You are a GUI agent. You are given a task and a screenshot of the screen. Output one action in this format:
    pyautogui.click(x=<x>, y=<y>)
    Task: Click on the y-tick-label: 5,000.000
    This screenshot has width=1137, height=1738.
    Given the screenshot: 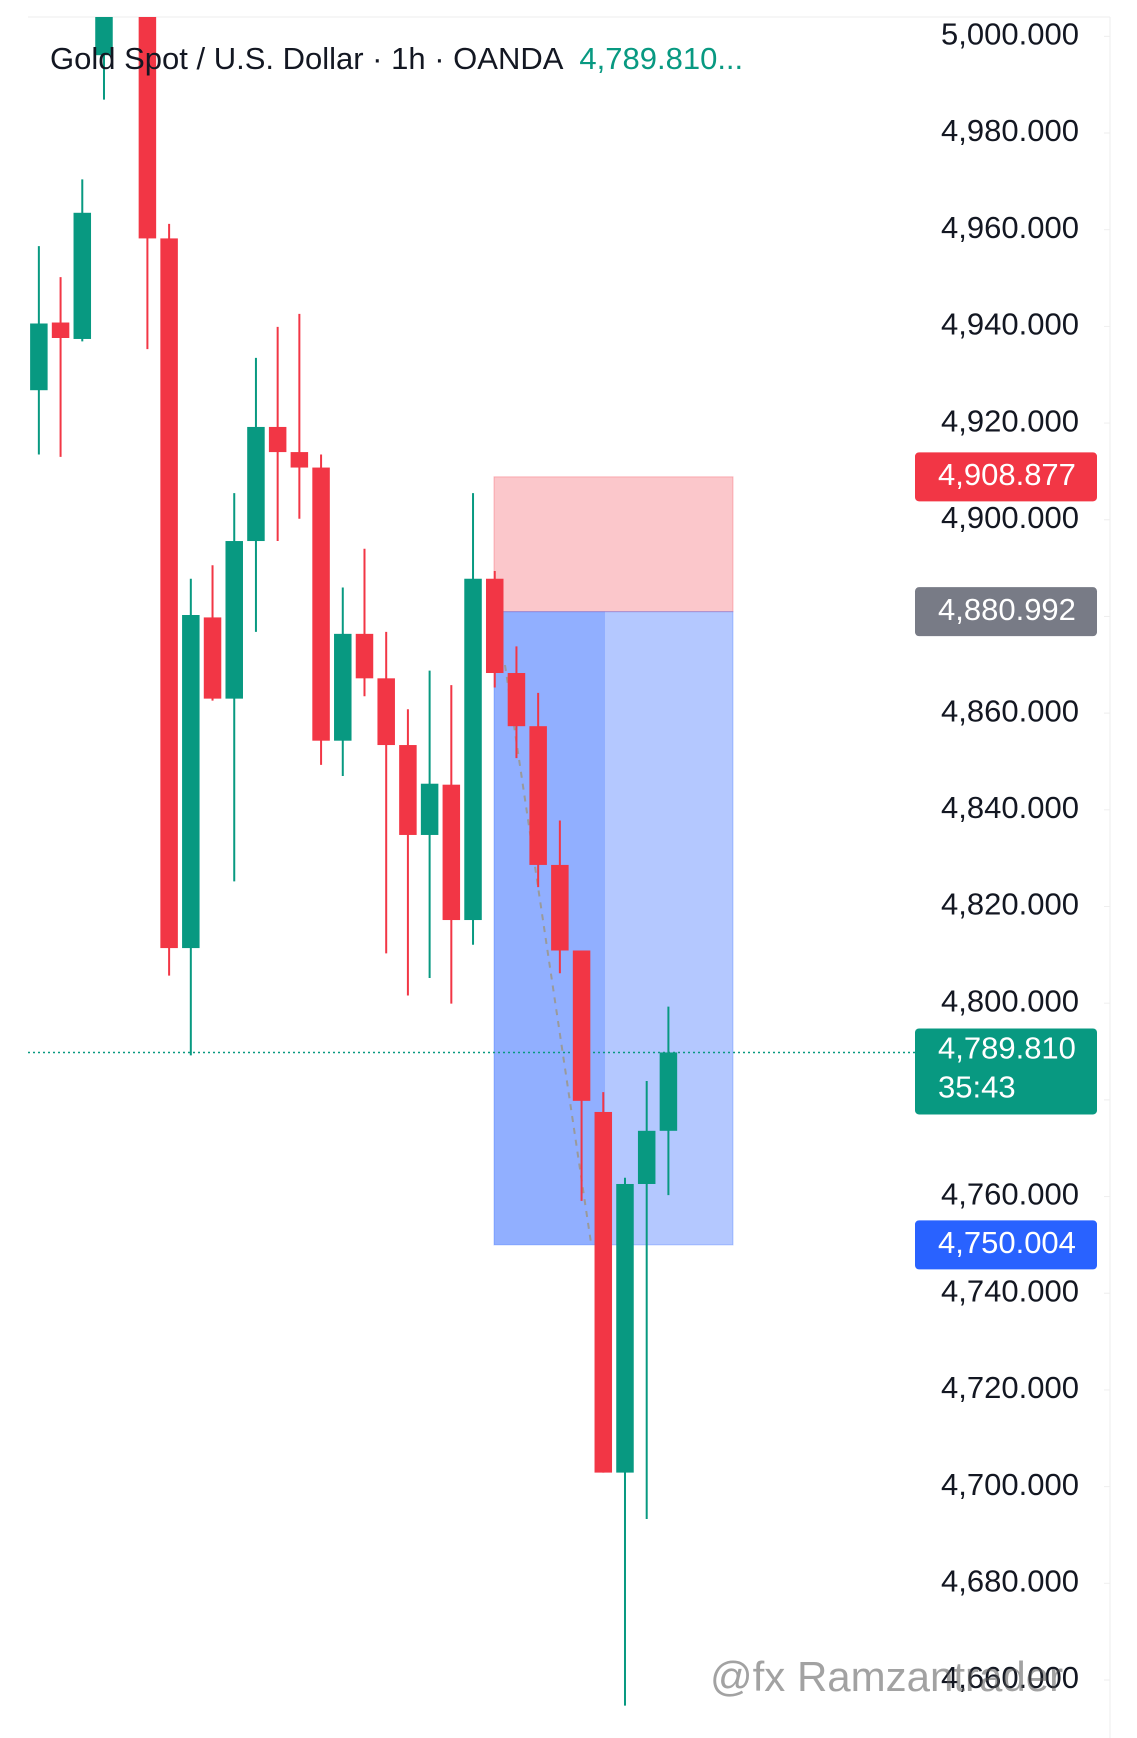 What is the action you would take?
    pyautogui.click(x=1010, y=34)
    